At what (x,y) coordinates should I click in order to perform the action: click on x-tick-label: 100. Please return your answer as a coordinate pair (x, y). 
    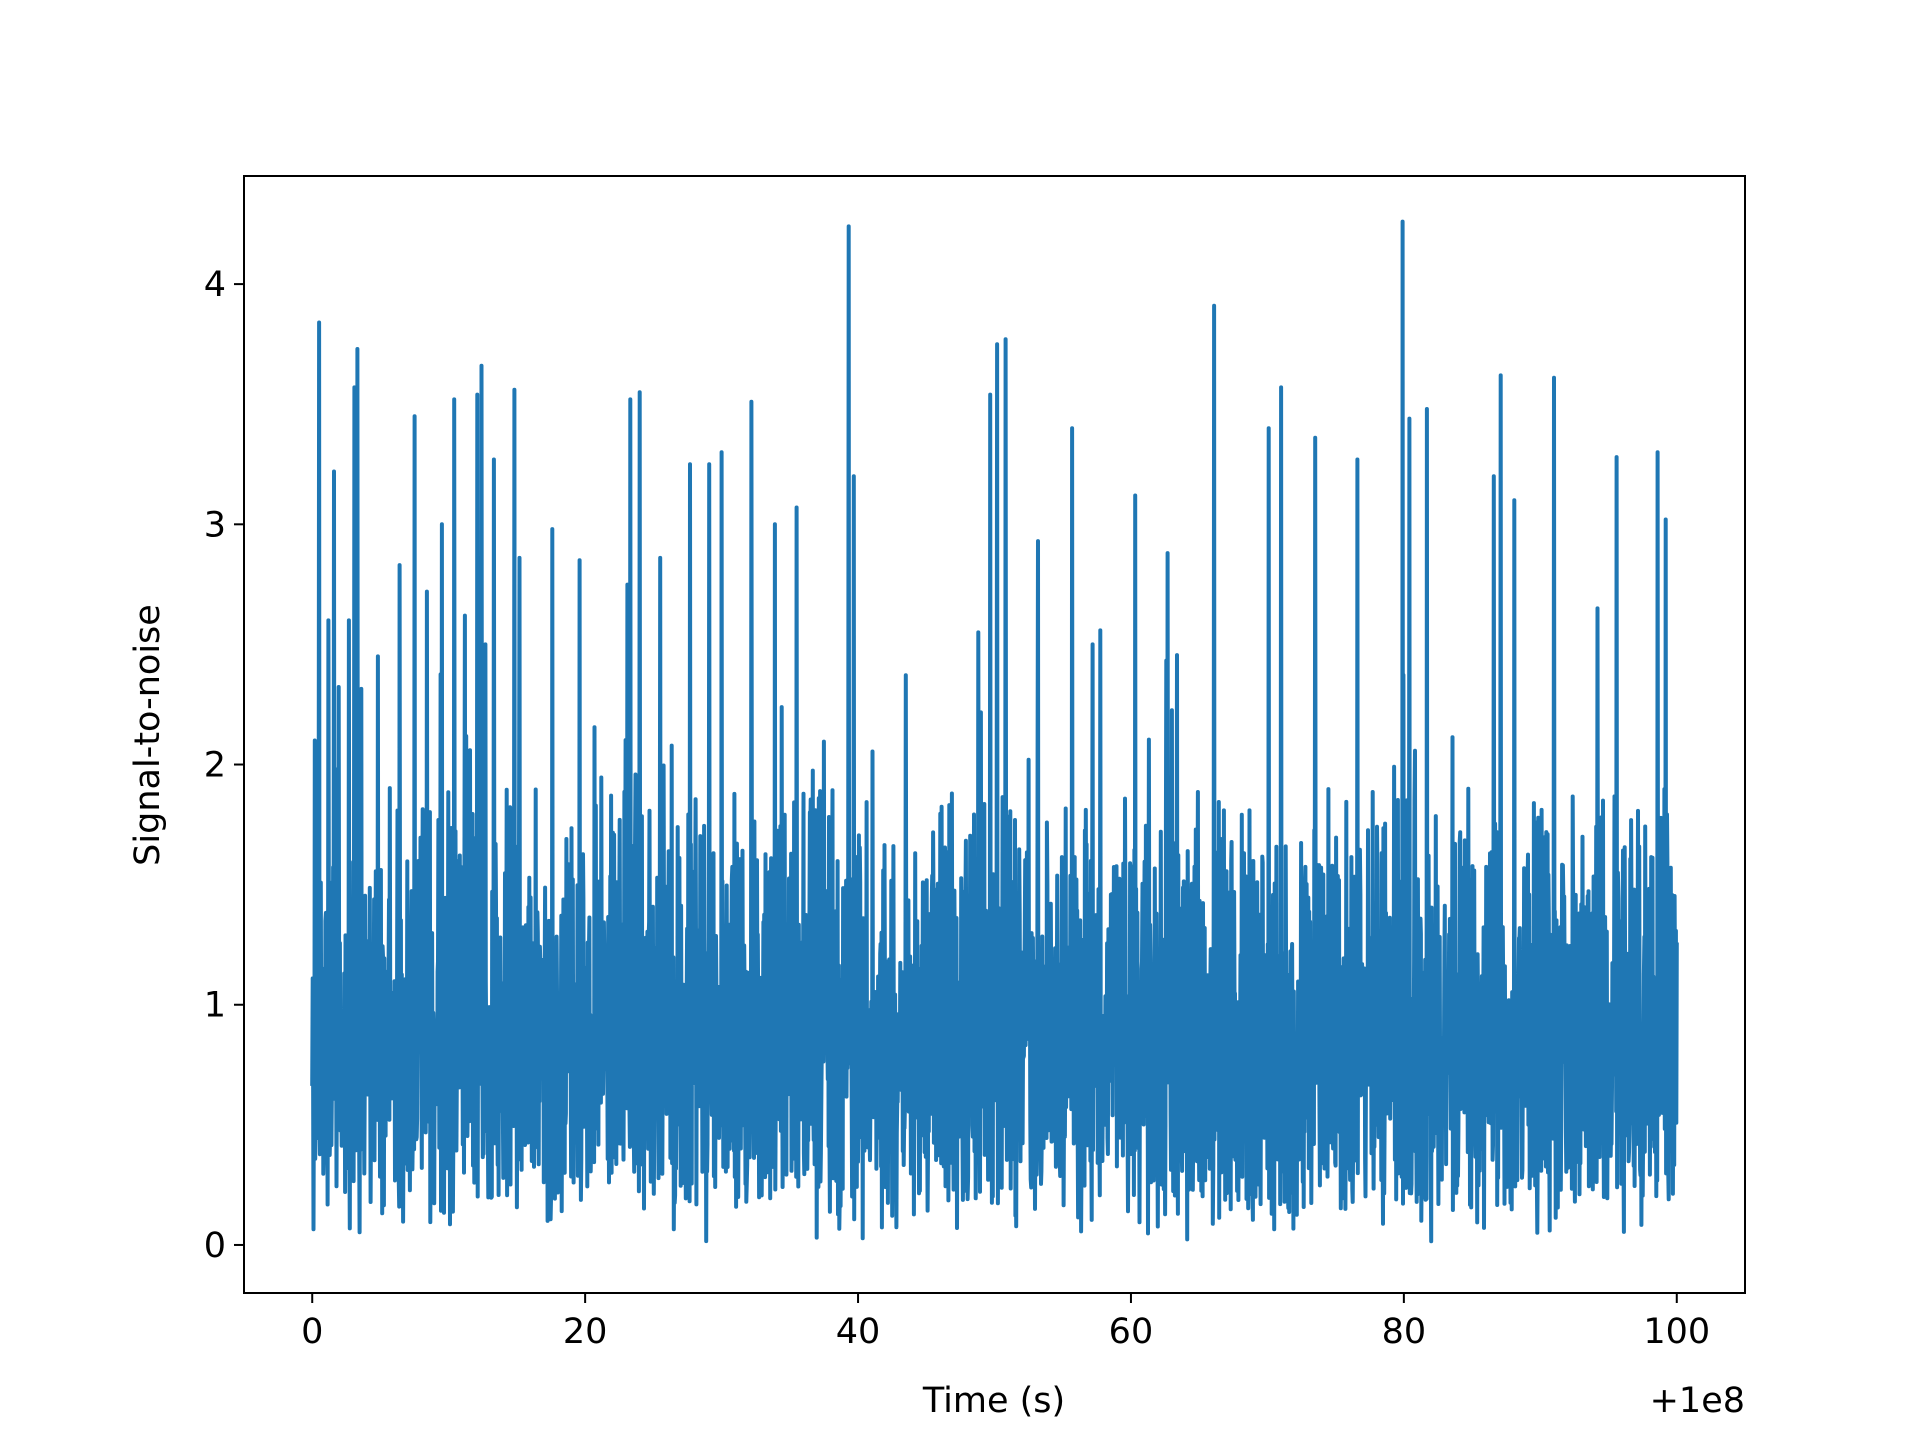
    Looking at the image, I should click on (1676, 1332).